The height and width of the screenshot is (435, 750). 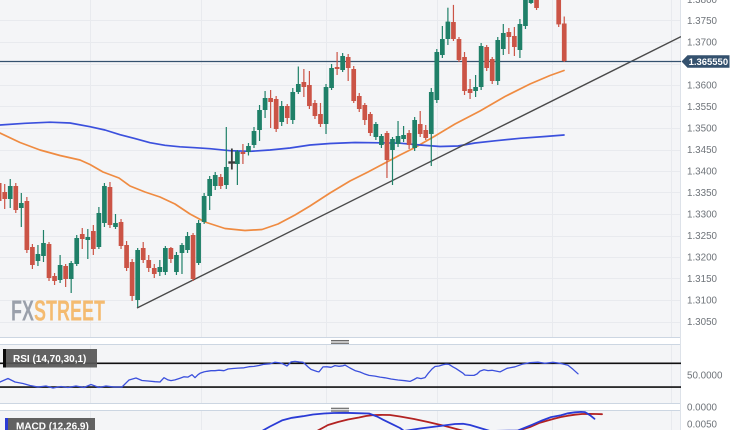 I want to click on svg-text: 1.3800, so click(x=702, y=3).